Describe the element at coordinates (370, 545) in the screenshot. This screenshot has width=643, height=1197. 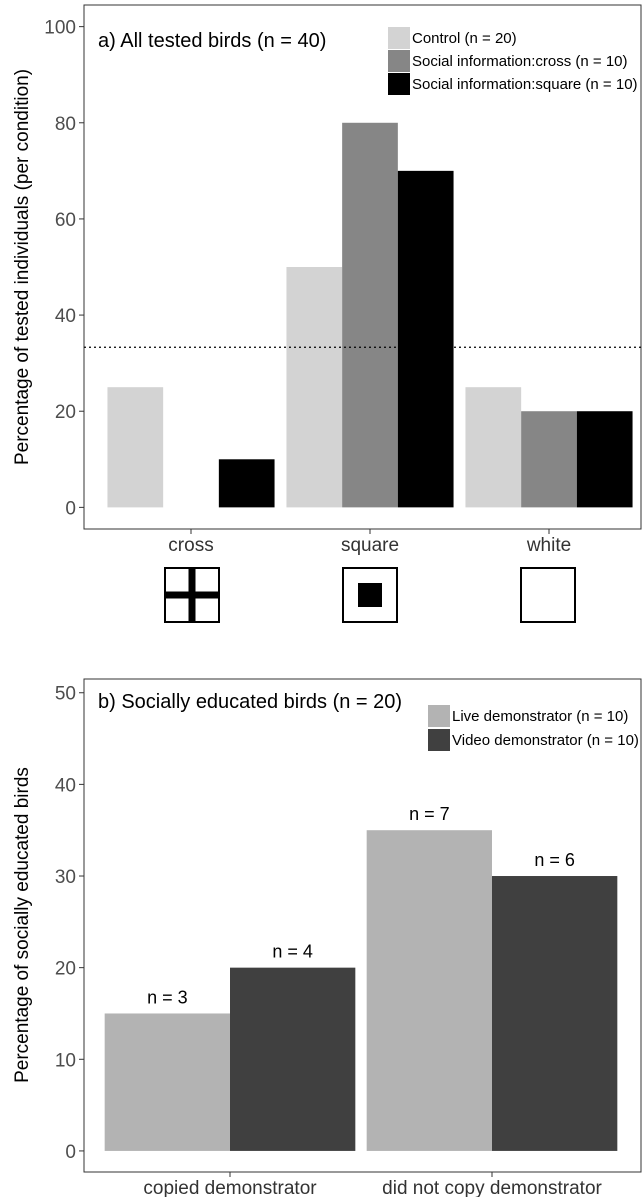
I see `x-tick-label: square` at that location.